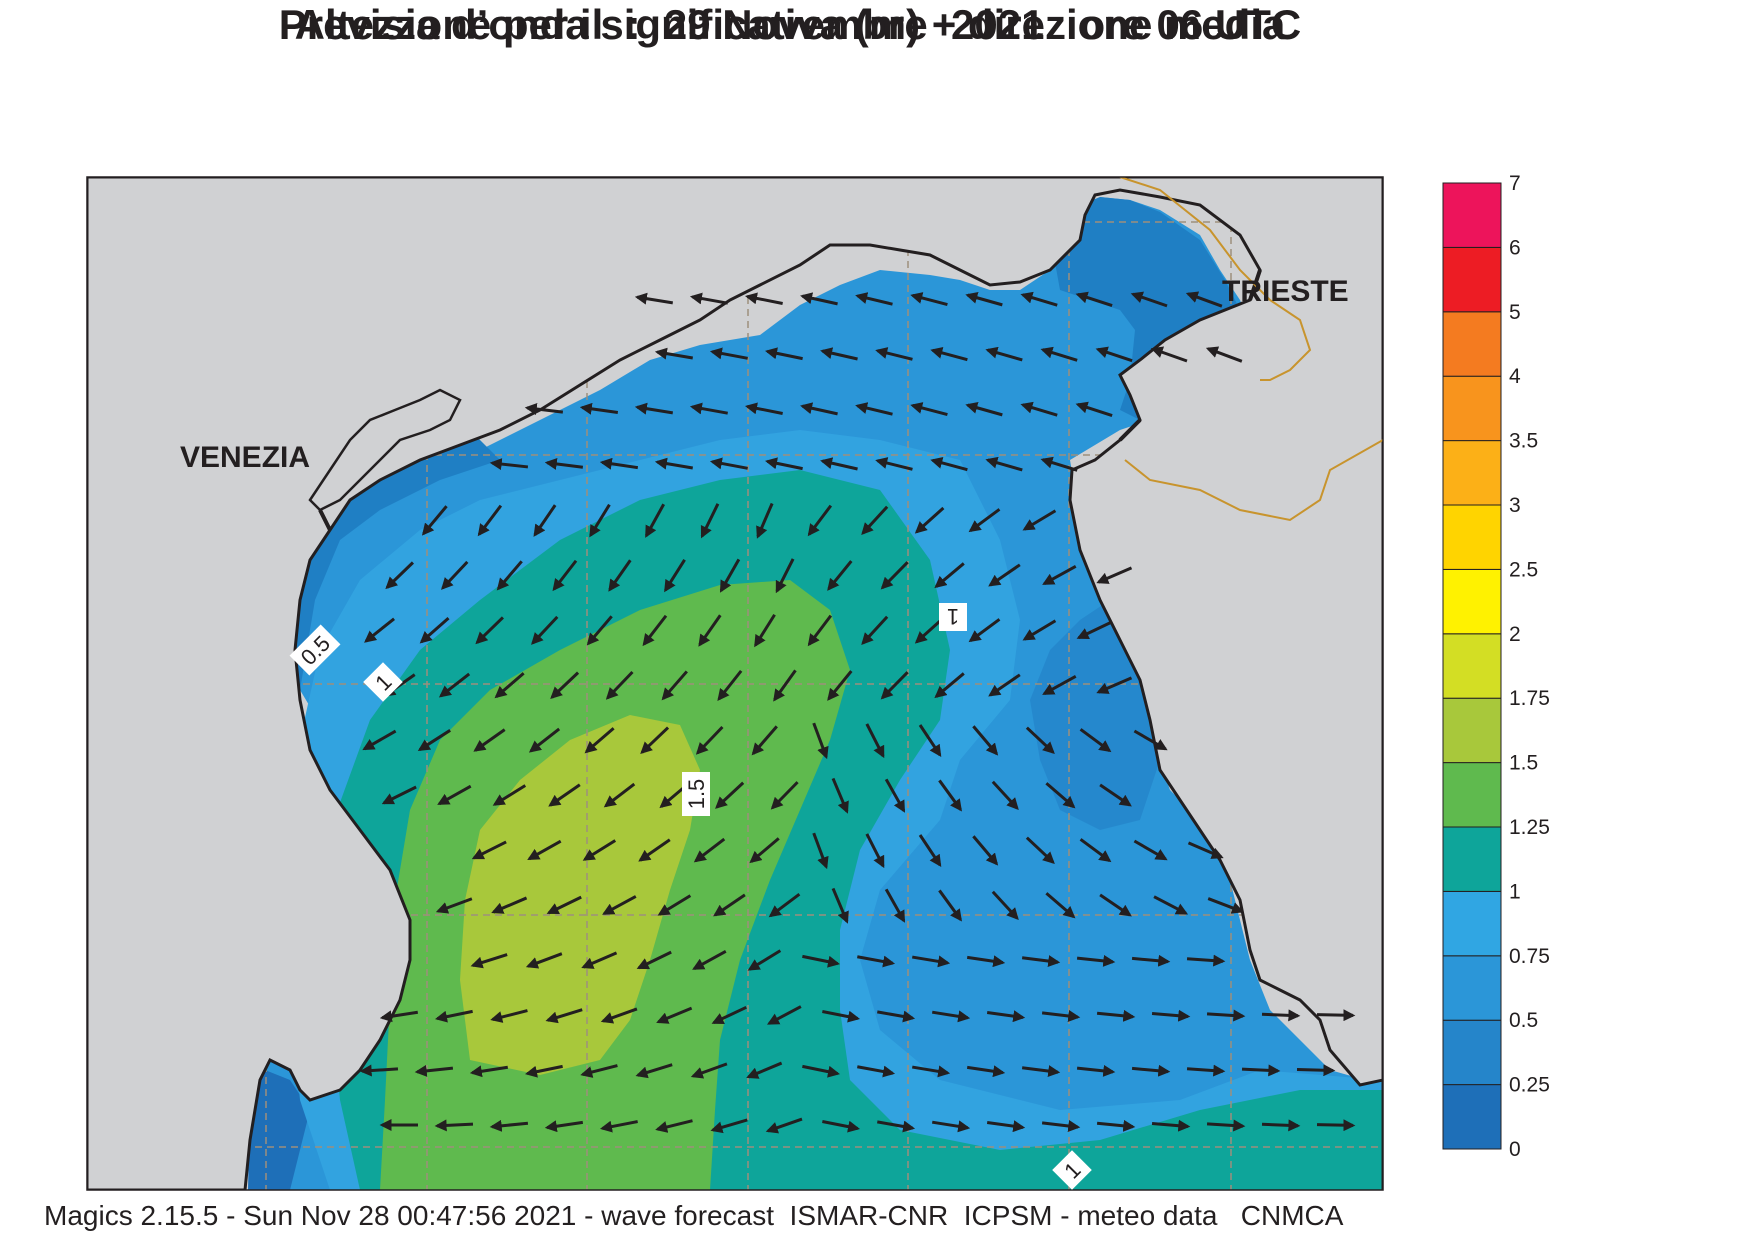 This screenshot has height=1242, width=1755. Describe the element at coordinates (1515, 505) in the screenshot. I see `colorbar-tick-label: 3` at that location.